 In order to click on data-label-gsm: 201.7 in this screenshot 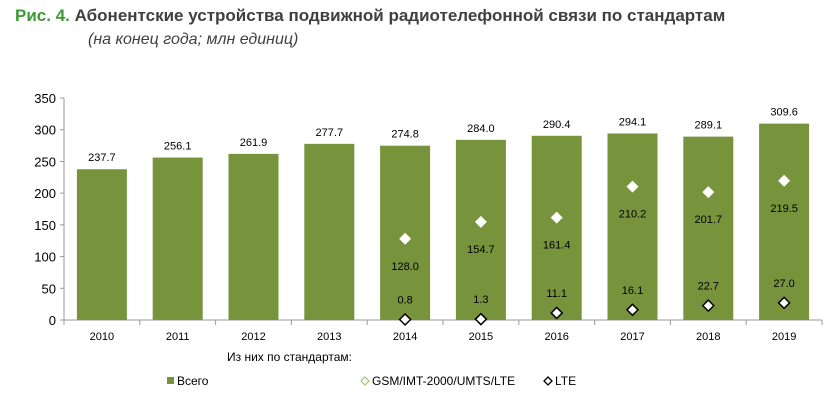, I will do `click(709, 220)`.